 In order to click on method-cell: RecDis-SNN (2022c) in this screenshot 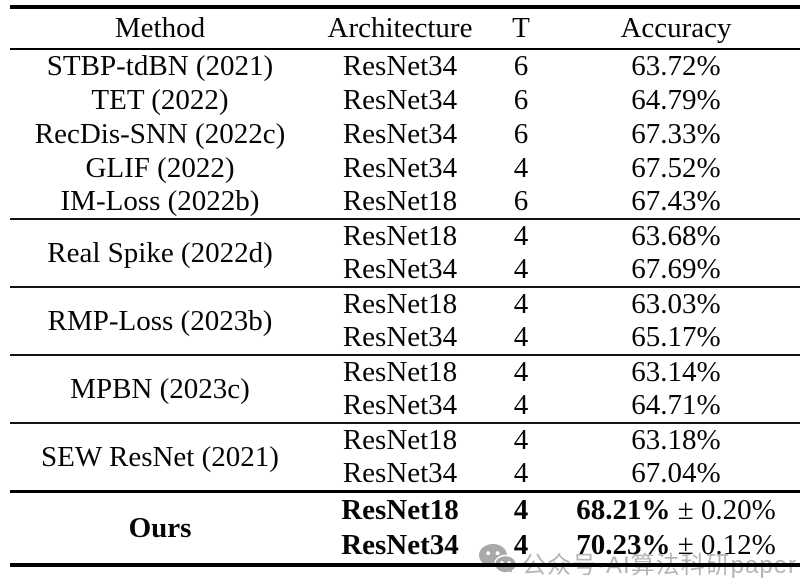, I will do `click(160, 133)`.